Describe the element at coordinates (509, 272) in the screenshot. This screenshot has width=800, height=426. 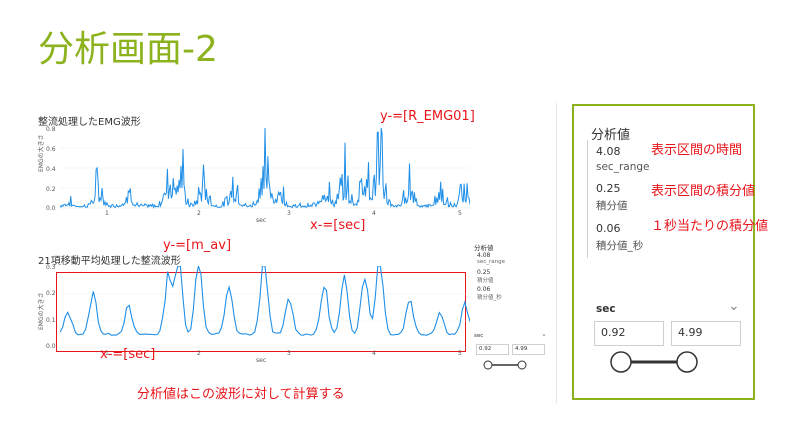
I see `mini-analysis-card: 分析値 4.08 sec_range 0.25 積分値 0.06 積分値_秒` at that location.